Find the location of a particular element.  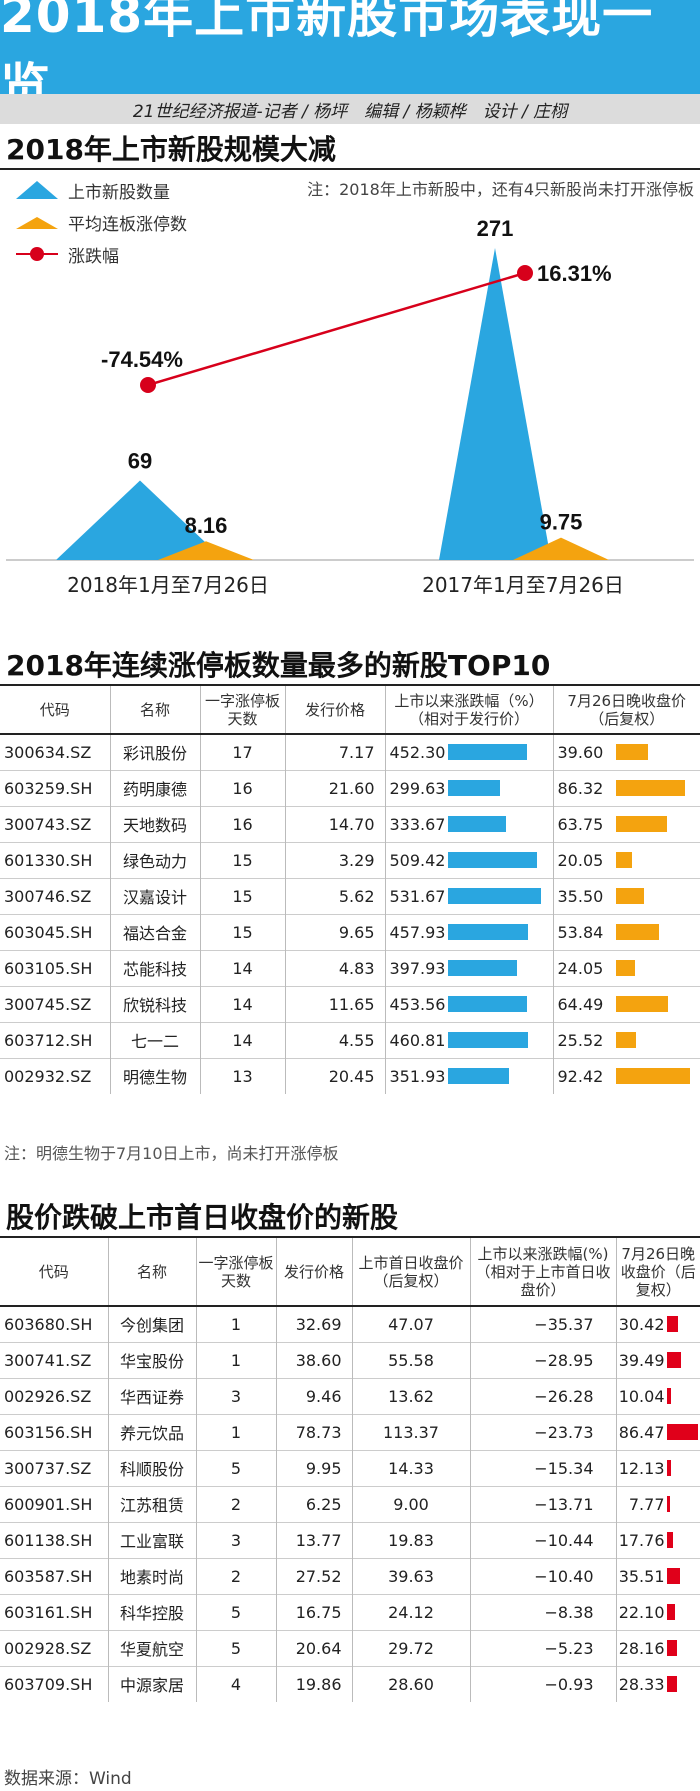

change-cell: 397.93 is located at coordinates (468, 967).